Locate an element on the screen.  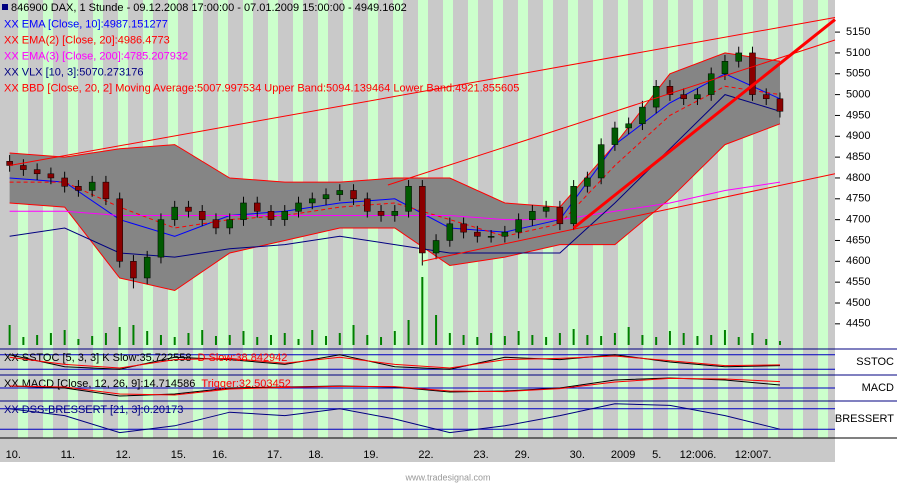
y-tick-label: 5000 is located at coordinates (858, 95).